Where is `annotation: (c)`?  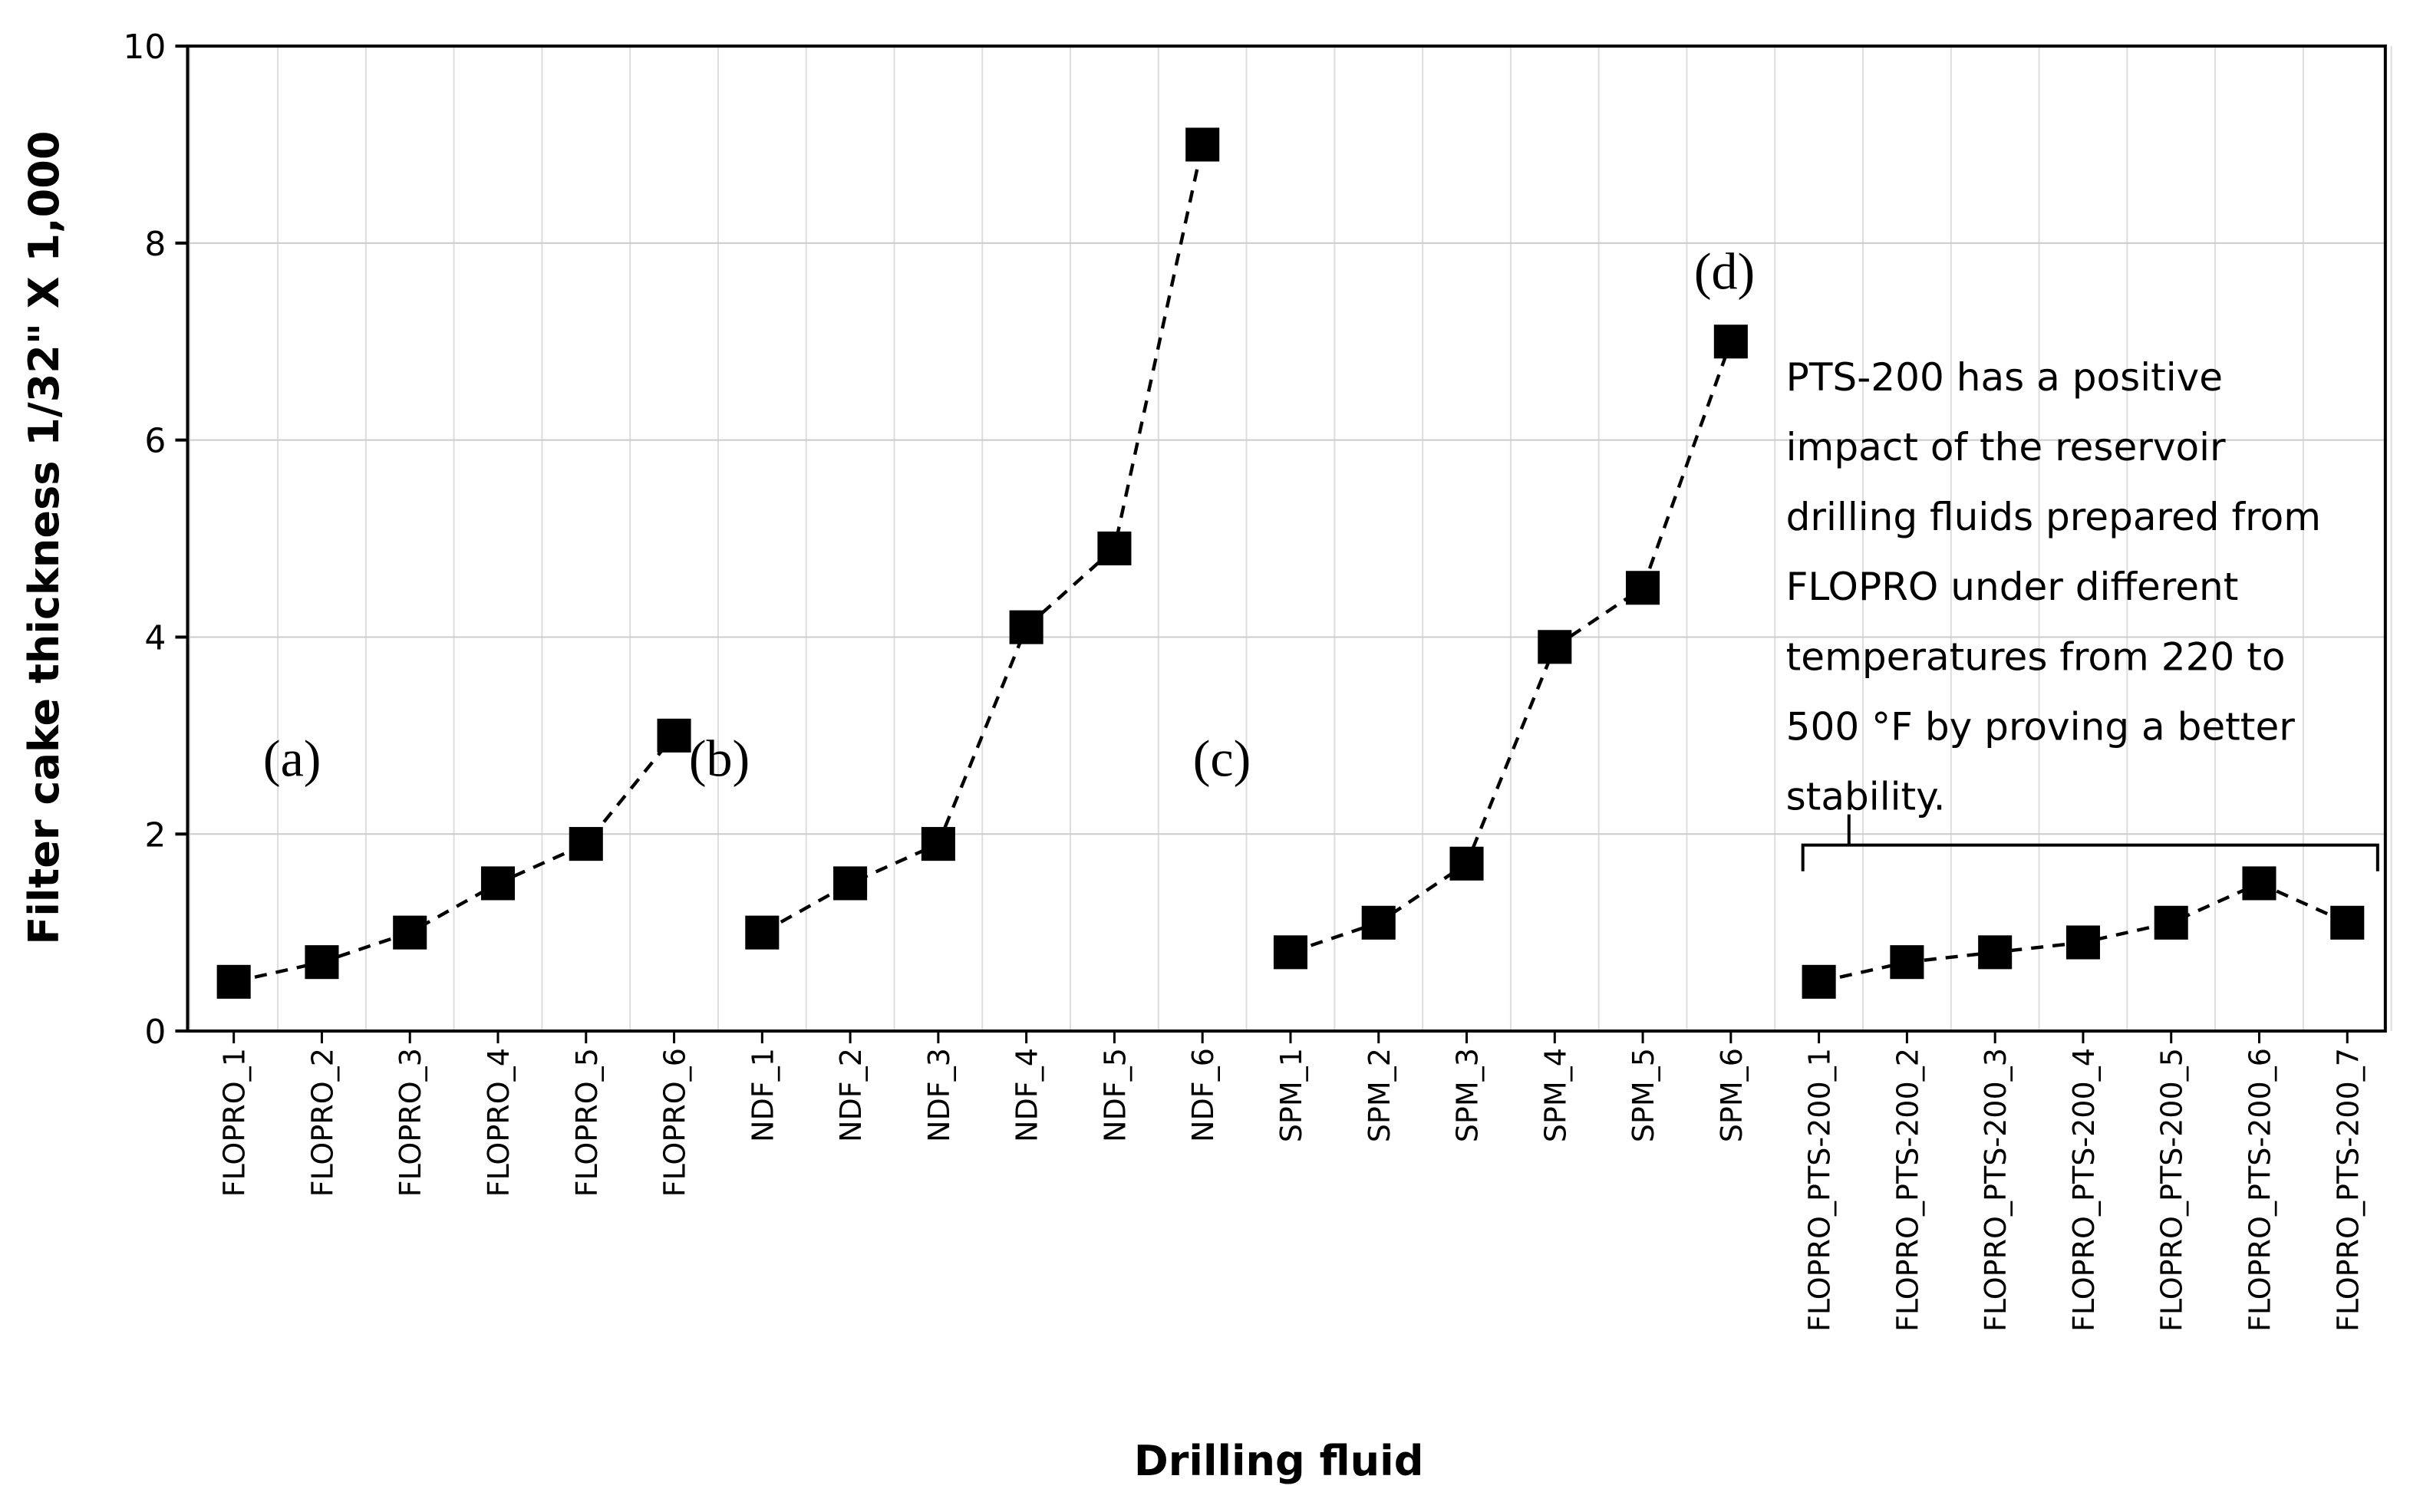 annotation: (c) is located at coordinates (1222, 759).